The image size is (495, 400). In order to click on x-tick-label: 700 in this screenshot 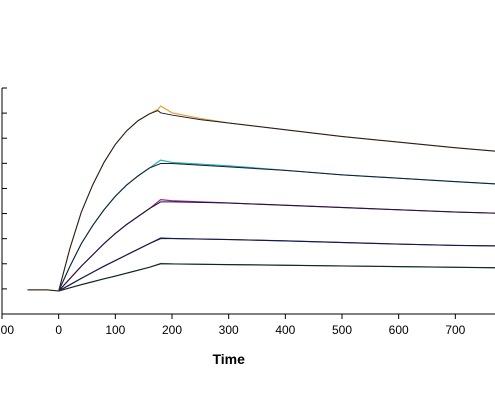, I will do `click(455, 330)`.